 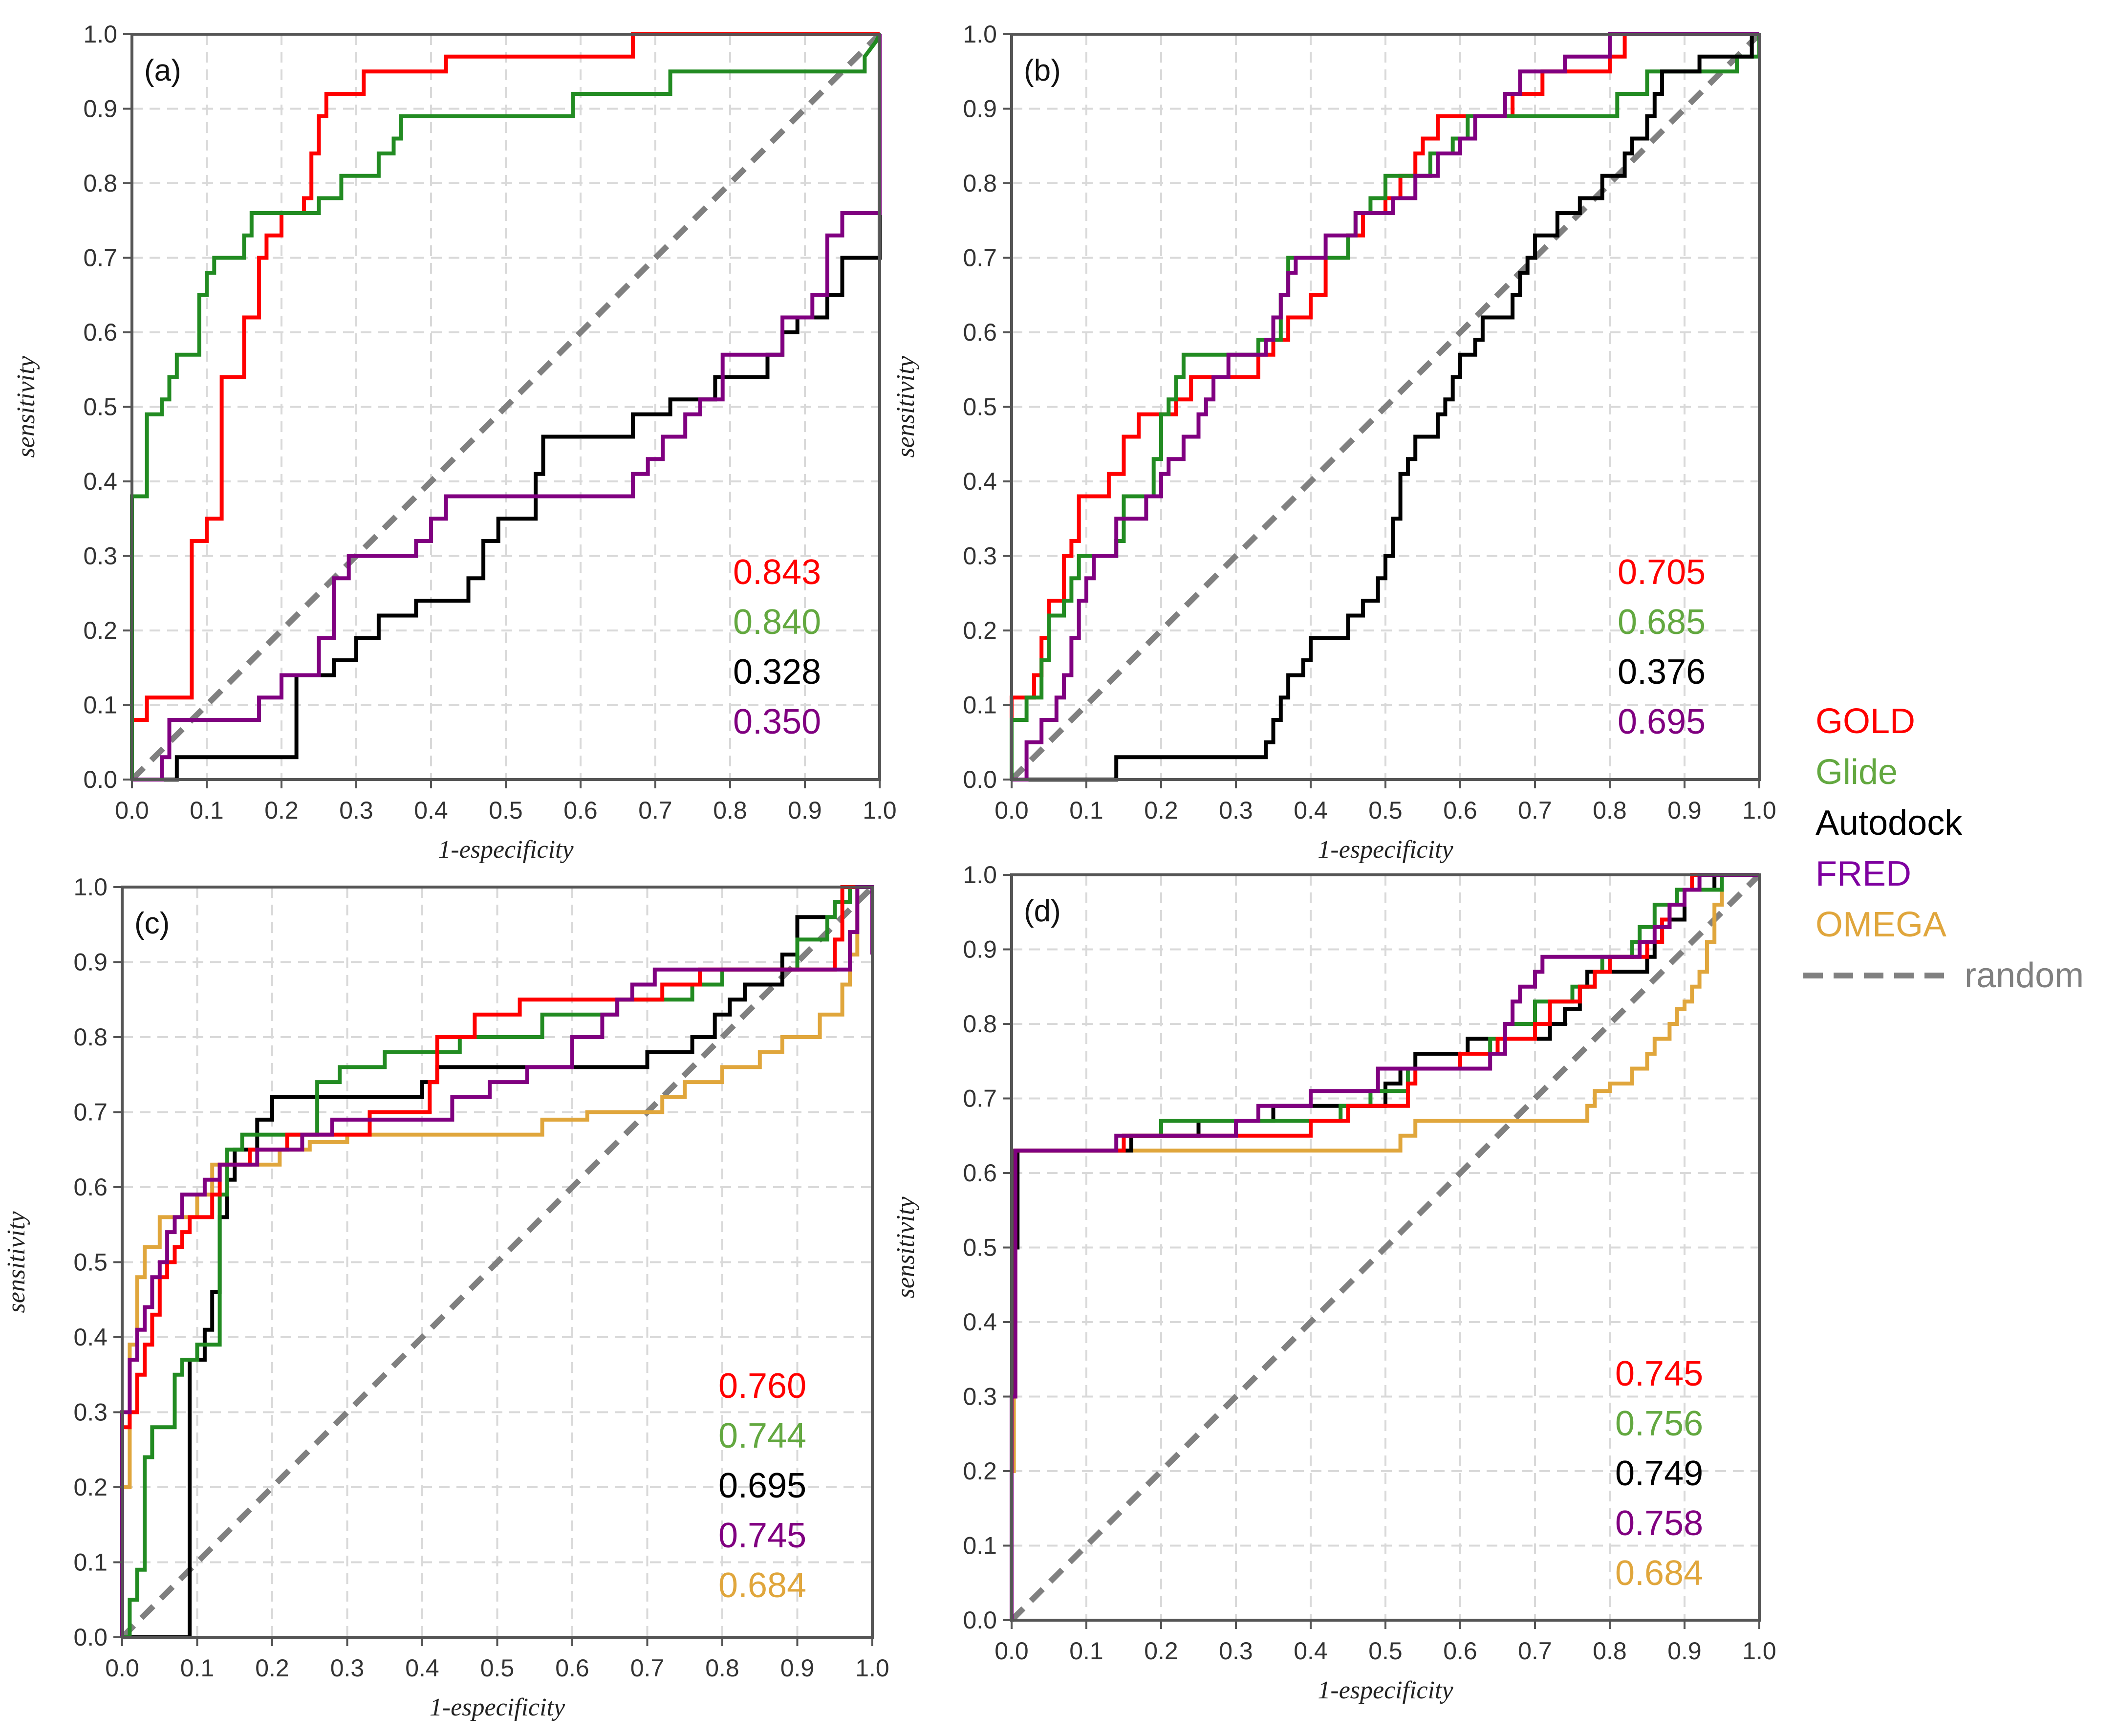 What do you see at coordinates (100, 779) in the screenshot?
I see `y-tick-label: 0.0` at bounding box center [100, 779].